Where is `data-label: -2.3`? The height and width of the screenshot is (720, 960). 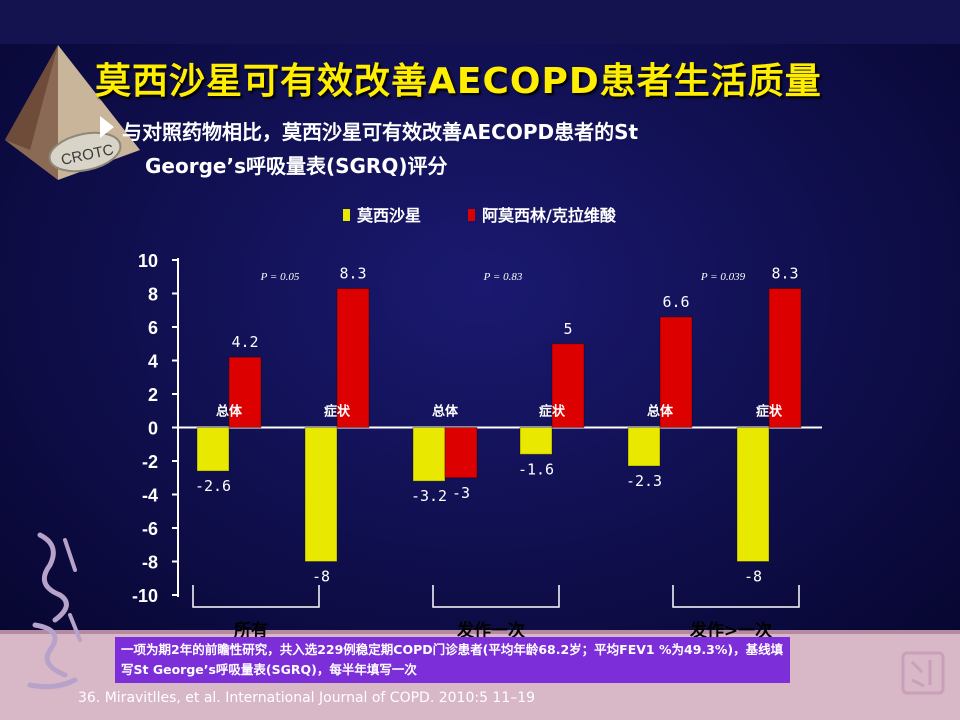
data-label: -2.3 is located at coordinates (644, 481).